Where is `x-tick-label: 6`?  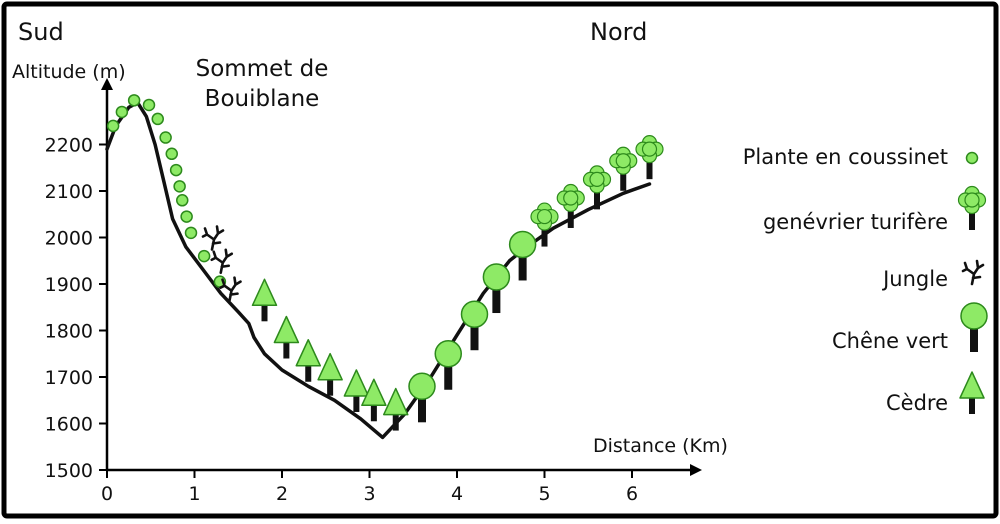
x-tick-label: 6 is located at coordinates (632, 494).